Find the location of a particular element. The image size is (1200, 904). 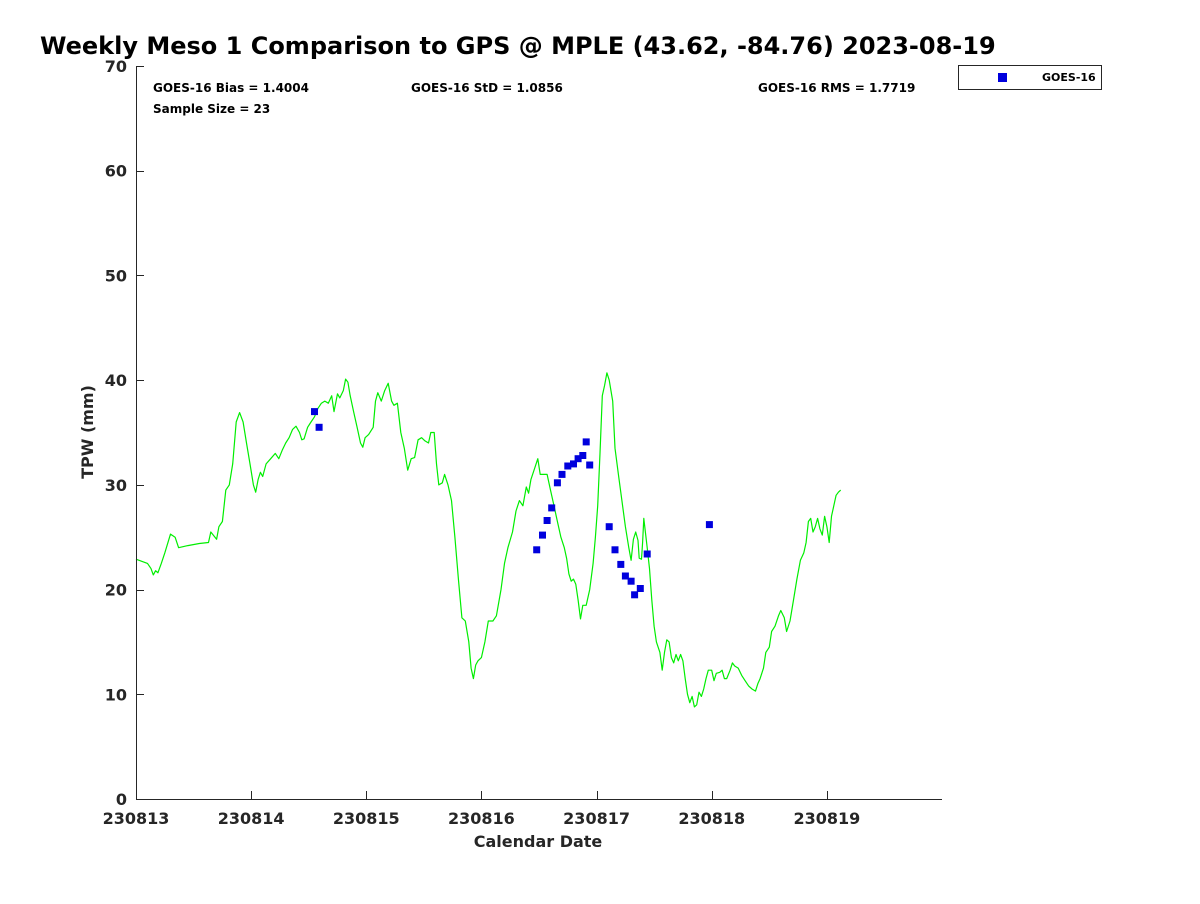

y-tick-label: 70 is located at coordinates (116, 66).